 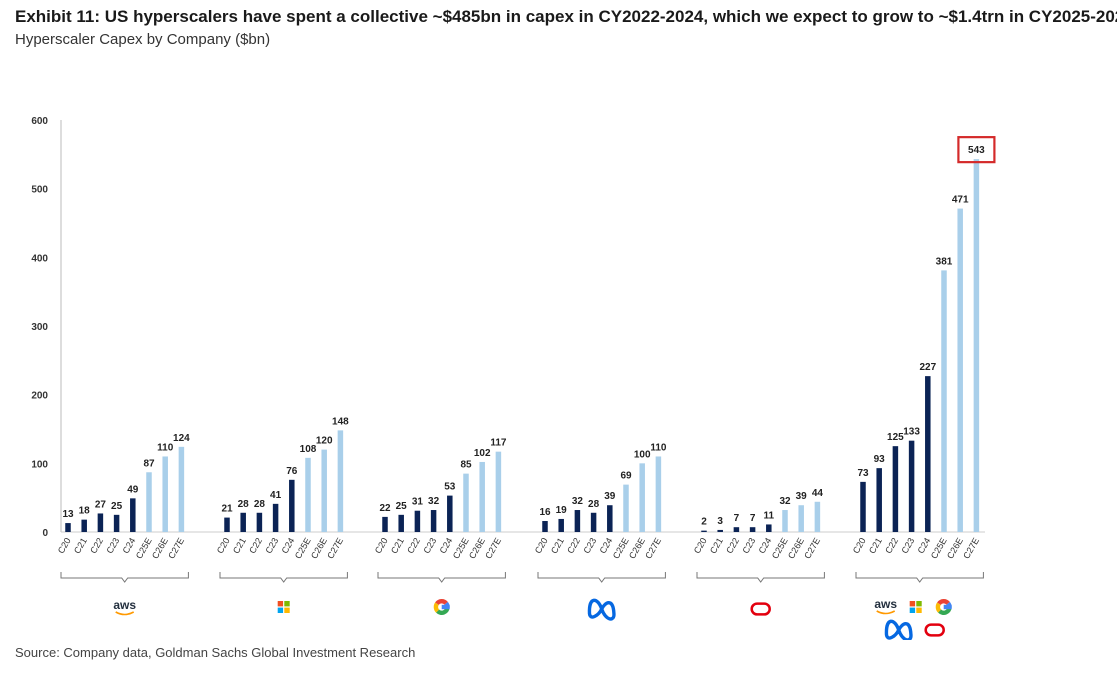 What do you see at coordinates (769, 528) in the screenshot?
I see `bar-oracle-logo-c24` at bounding box center [769, 528].